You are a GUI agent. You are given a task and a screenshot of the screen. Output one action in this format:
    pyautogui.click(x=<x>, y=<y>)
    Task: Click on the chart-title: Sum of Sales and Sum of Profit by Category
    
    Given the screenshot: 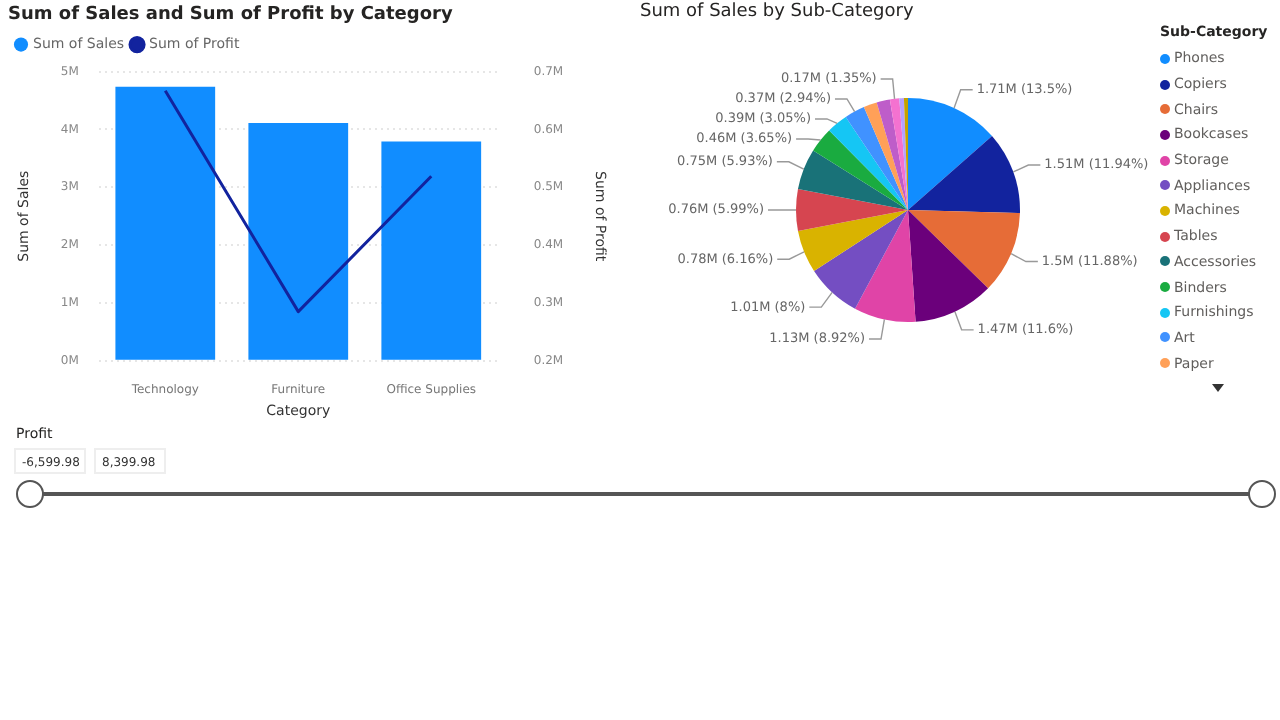 What is the action you would take?
    pyautogui.click(x=230, y=15)
    